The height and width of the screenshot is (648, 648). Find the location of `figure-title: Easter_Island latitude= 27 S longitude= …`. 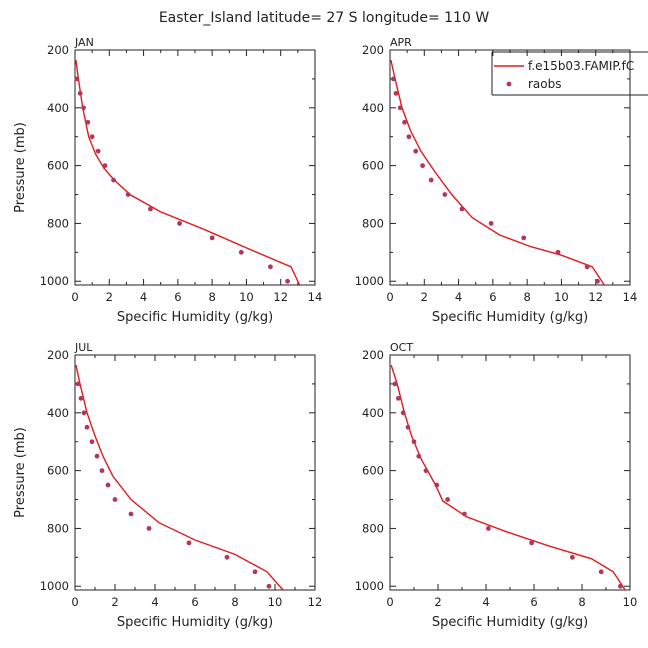

figure-title: Easter_Island latitude= 27 S longitude= … is located at coordinates (324, 18).